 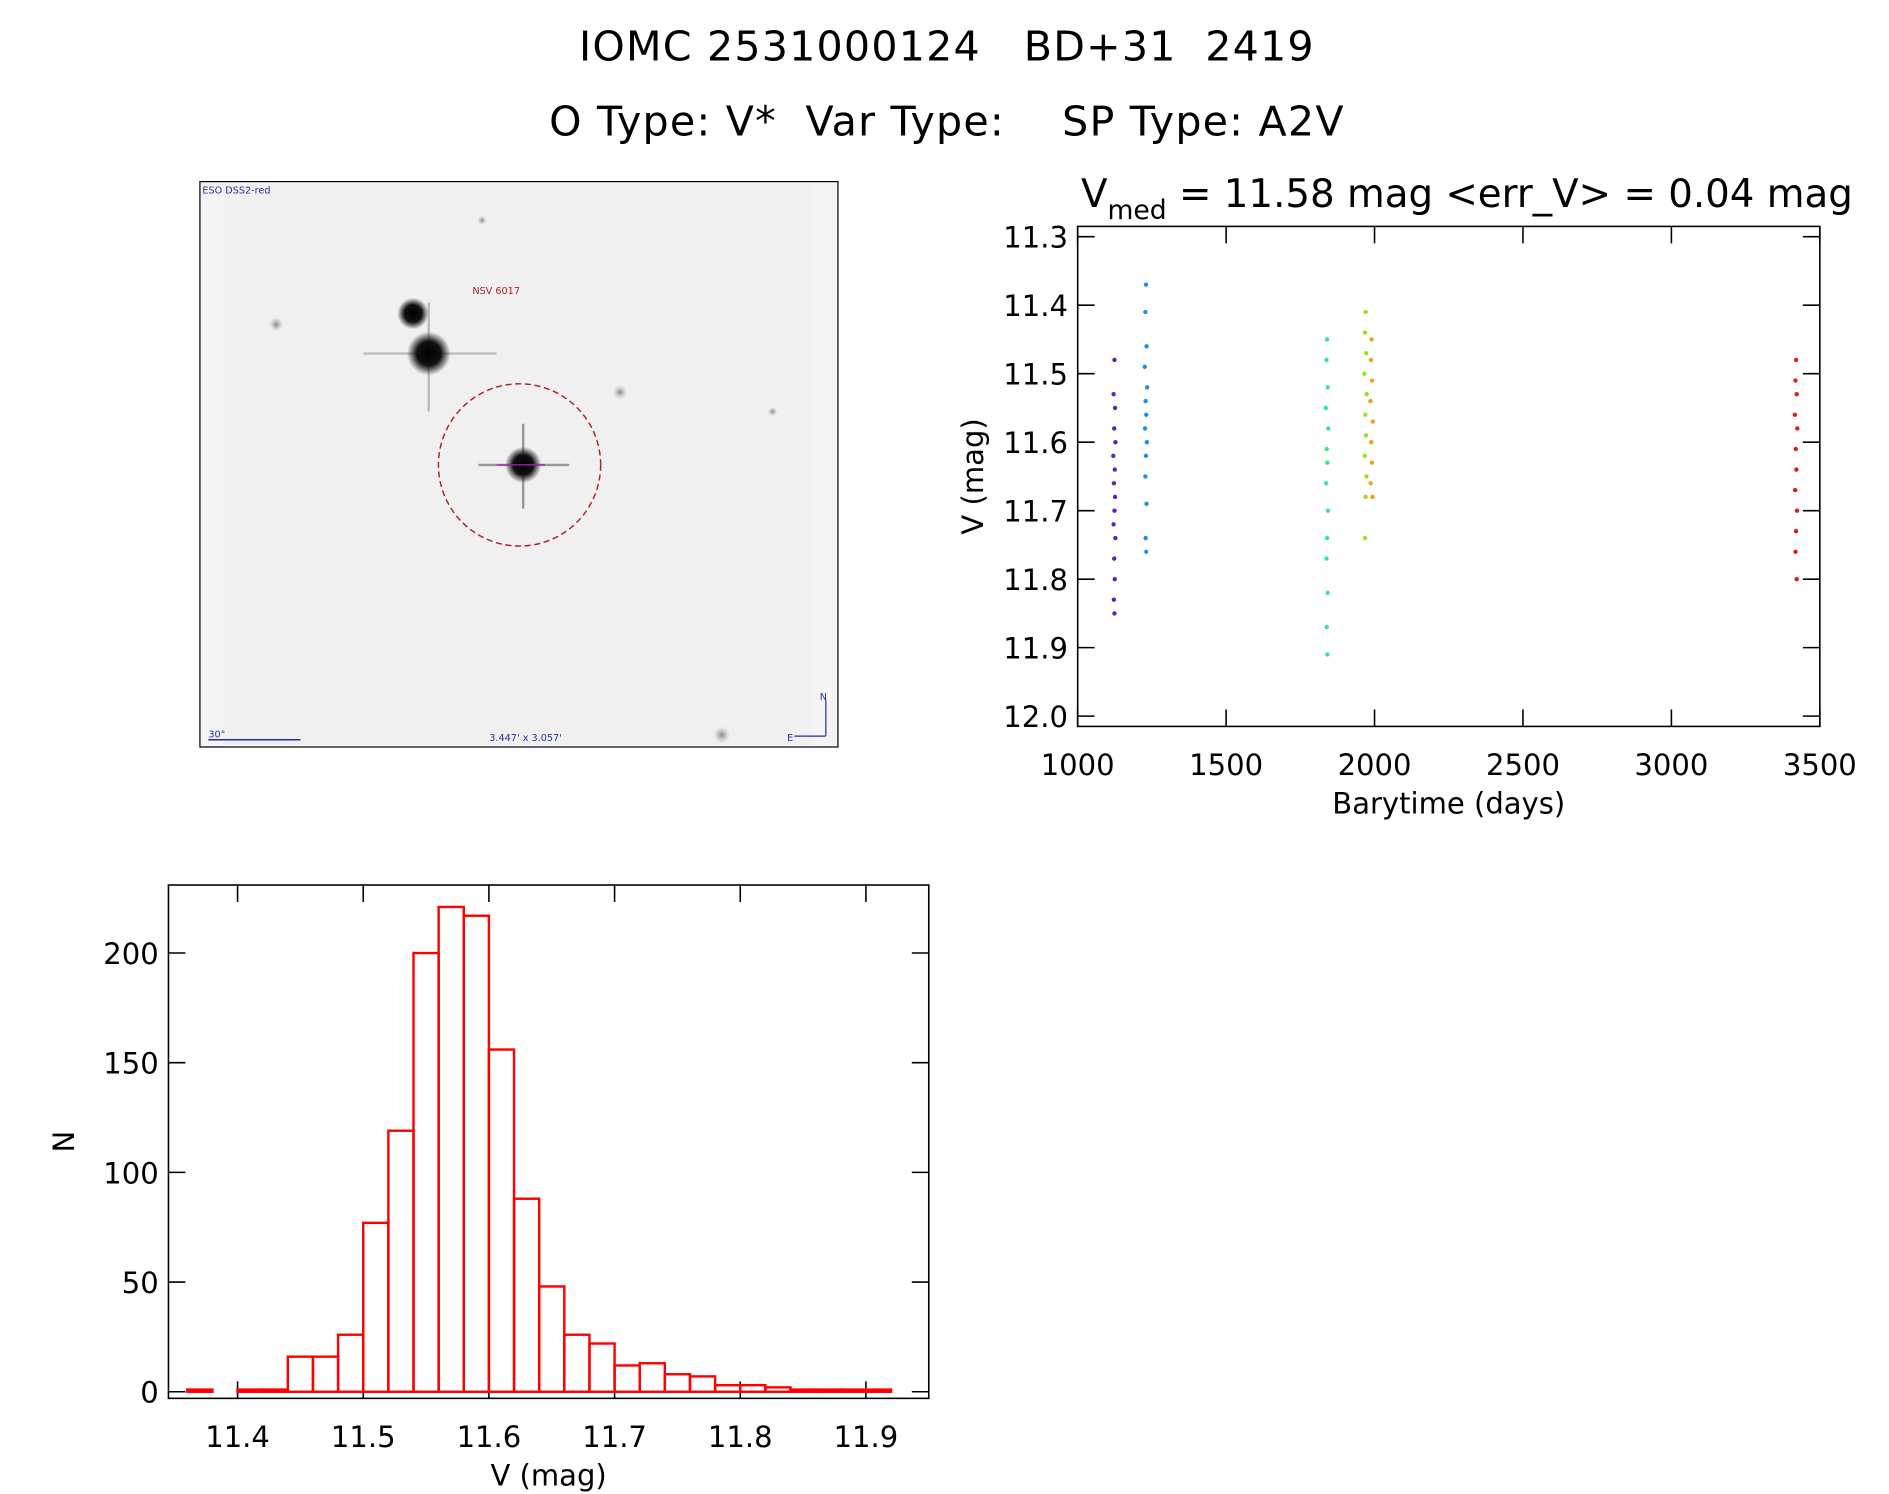 What do you see at coordinates (1078, 765) in the screenshot?
I see `x-tick-label: 1000` at bounding box center [1078, 765].